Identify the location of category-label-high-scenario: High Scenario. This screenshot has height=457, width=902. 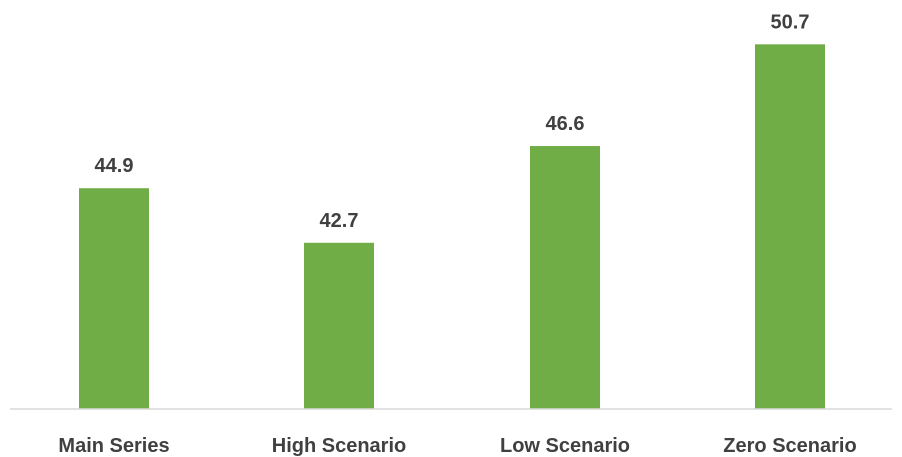
(339, 446).